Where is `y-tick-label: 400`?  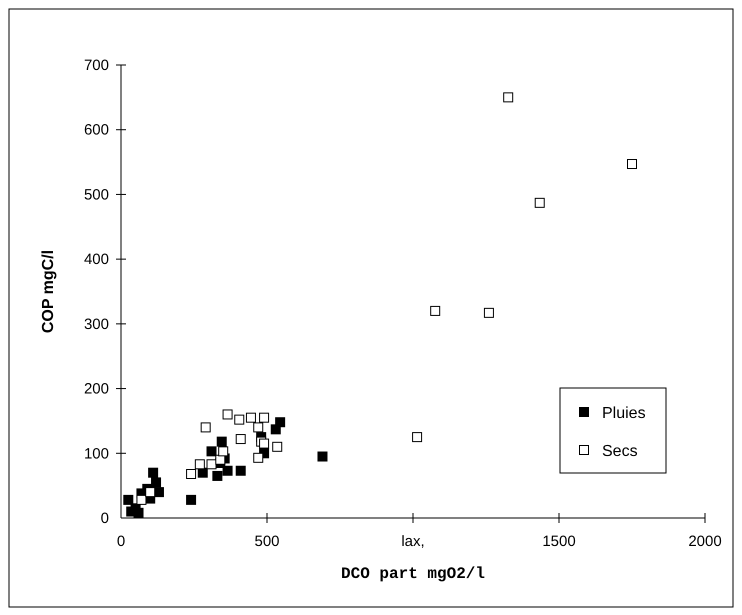
y-tick-label: 400 is located at coordinates (96, 259).